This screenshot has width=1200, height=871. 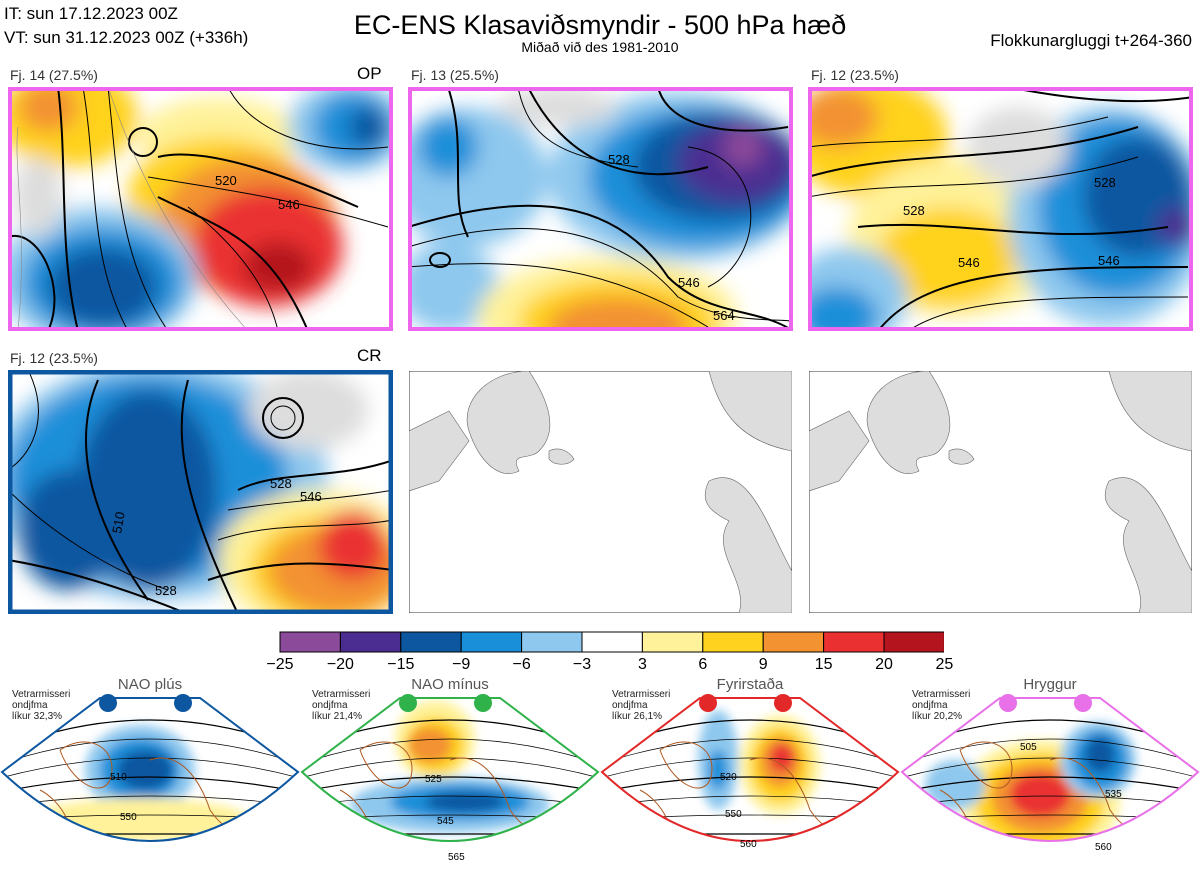 I want to click on panel-1-label: Fj. 14 (27.5%), so click(x=54, y=75).